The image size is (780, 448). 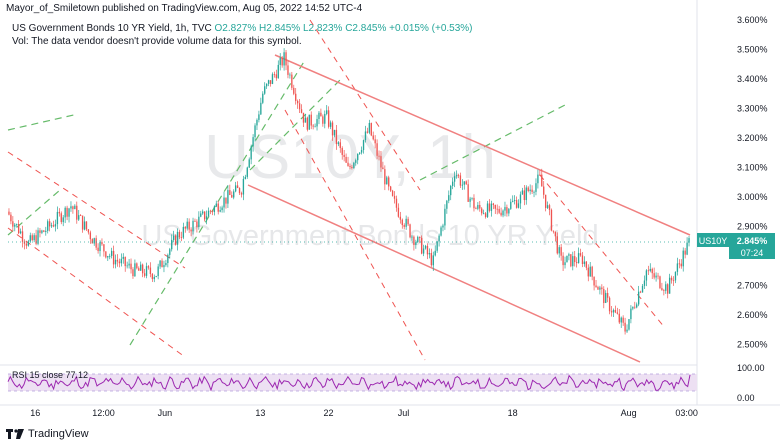 I want to click on price-axis-tick: 3.300%, so click(x=752, y=108).